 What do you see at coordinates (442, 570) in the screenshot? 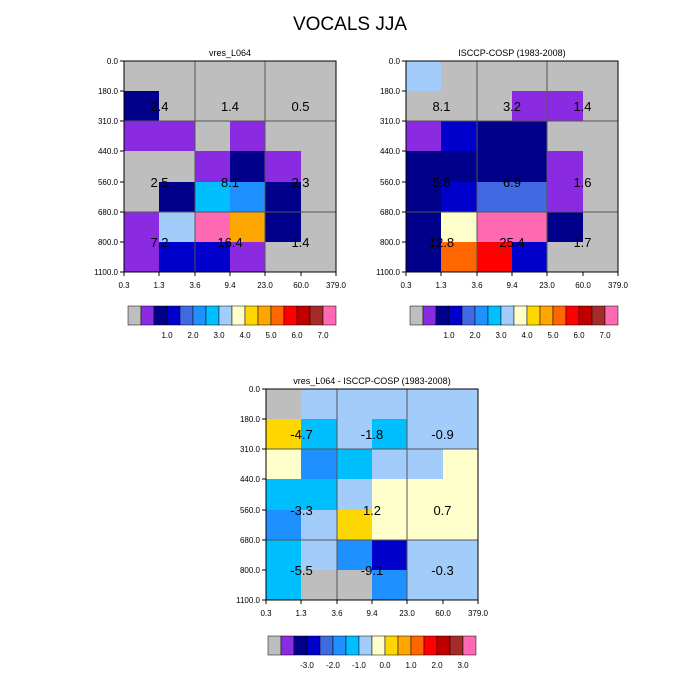
I see `group-value-label: -0.3` at bounding box center [442, 570].